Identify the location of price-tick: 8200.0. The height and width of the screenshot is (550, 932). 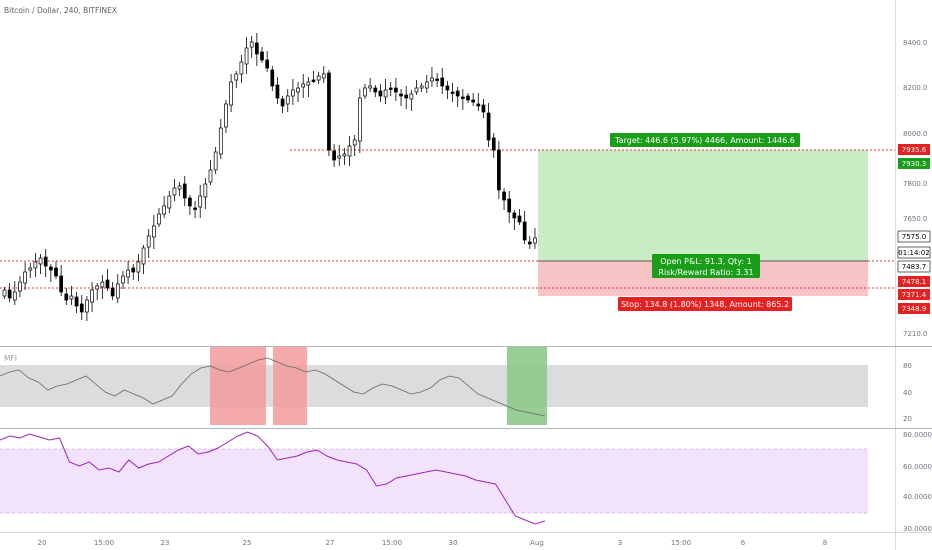
(915, 88).